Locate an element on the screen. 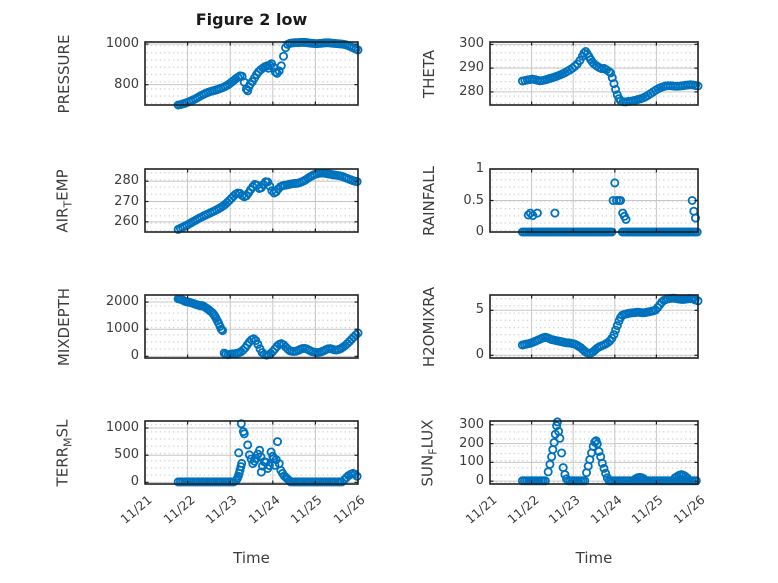 The height and width of the screenshot is (583, 778). y-tick-label: 500 is located at coordinates (126, 455).